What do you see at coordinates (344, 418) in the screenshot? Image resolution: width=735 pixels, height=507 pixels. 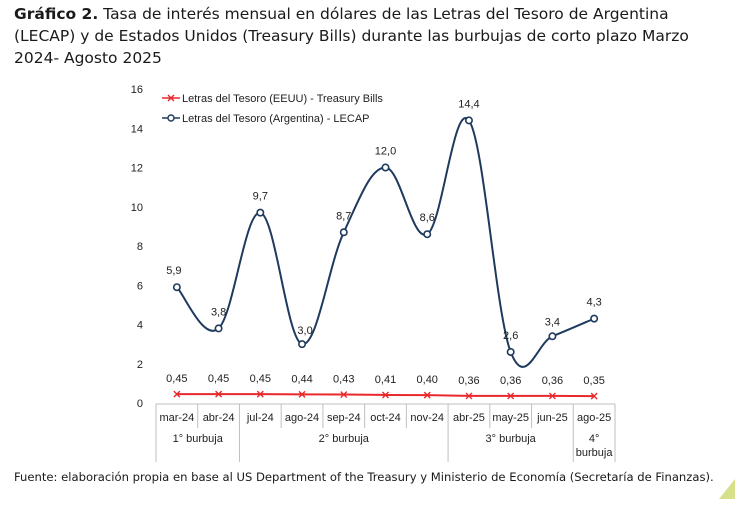 I see `x-tick-label: sep-24` at bounding box center [344, 418].